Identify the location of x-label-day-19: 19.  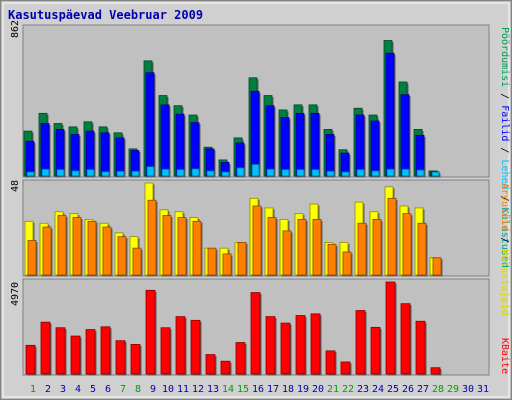
(303, 389).